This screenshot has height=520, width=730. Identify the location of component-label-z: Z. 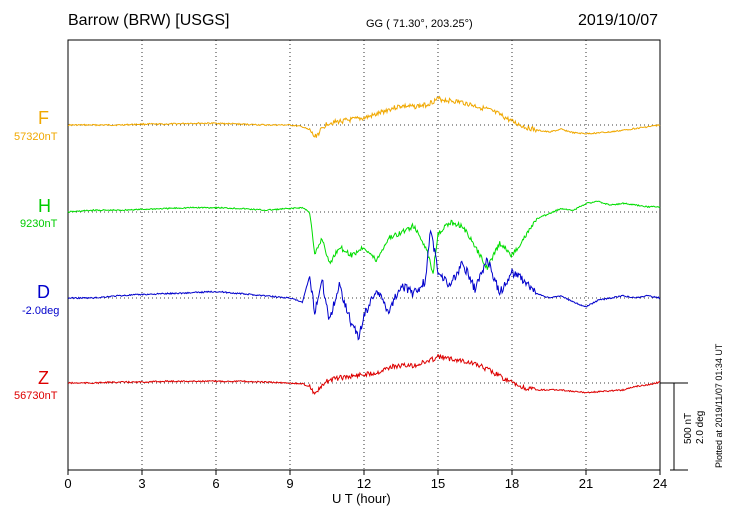
(43, 378).